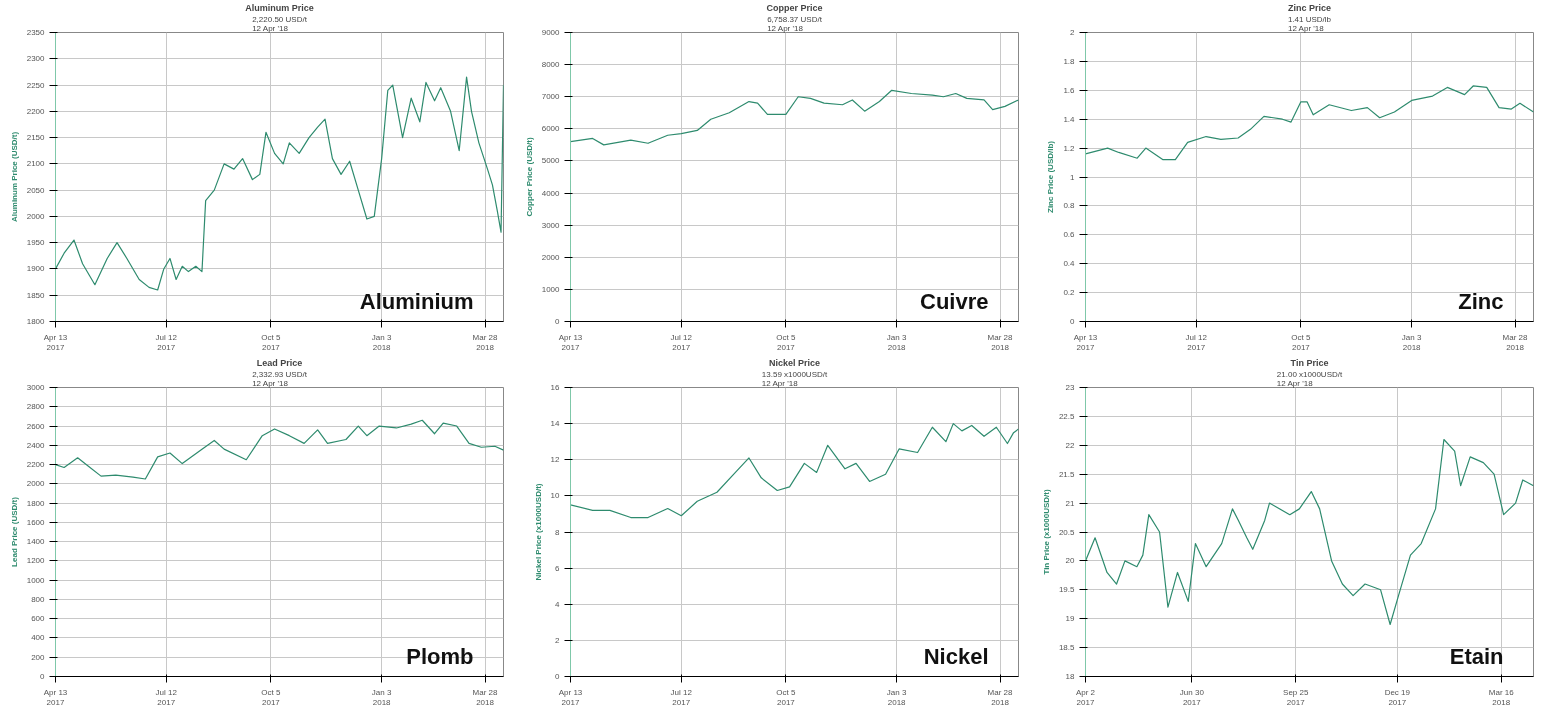 This screenshot has height=724, width=1546. Describe the element at coordinates (38, 657) in the screenshot. I see `y-tick-label: 200` at that location.